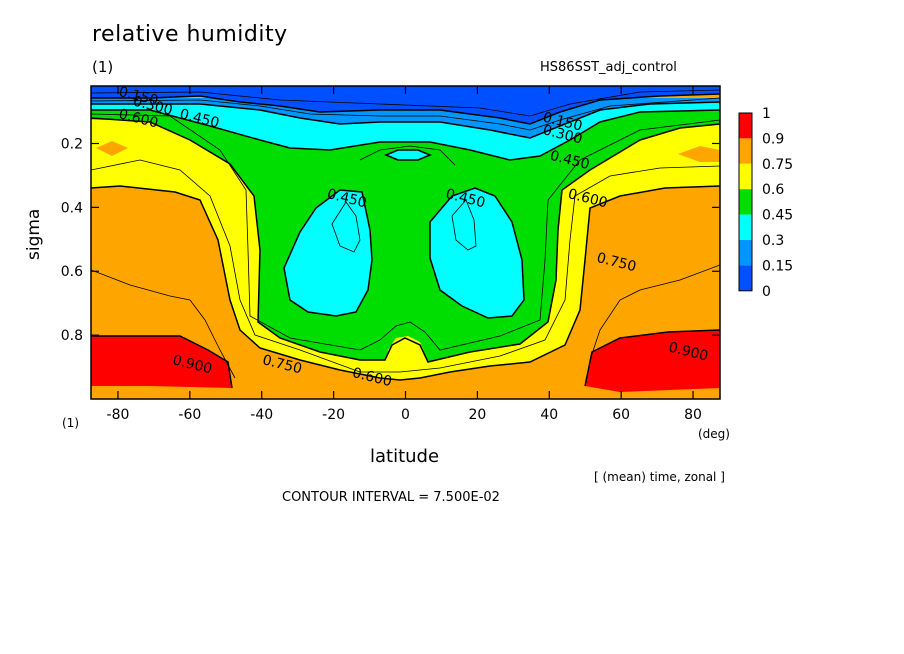  I want to click on fill-red-north, so click(652, 361).